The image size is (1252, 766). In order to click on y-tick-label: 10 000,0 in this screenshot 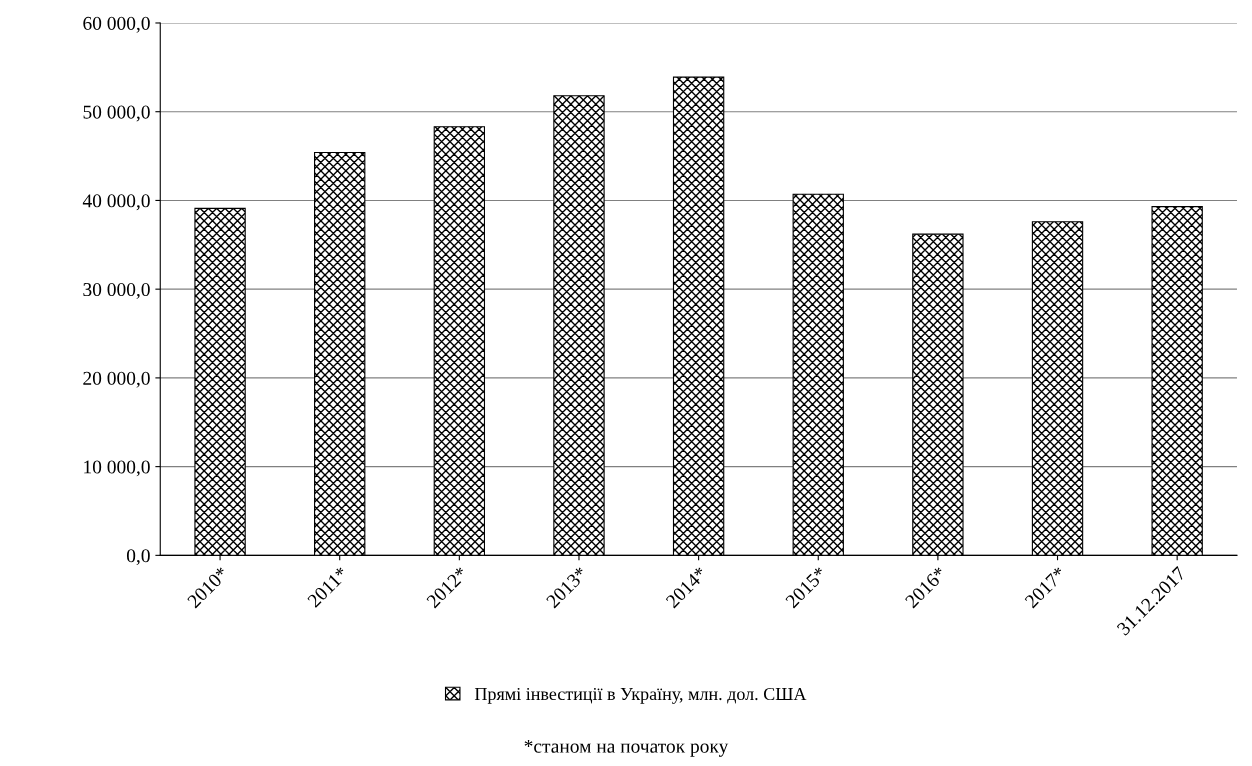, I will do `click(117, 468)`.